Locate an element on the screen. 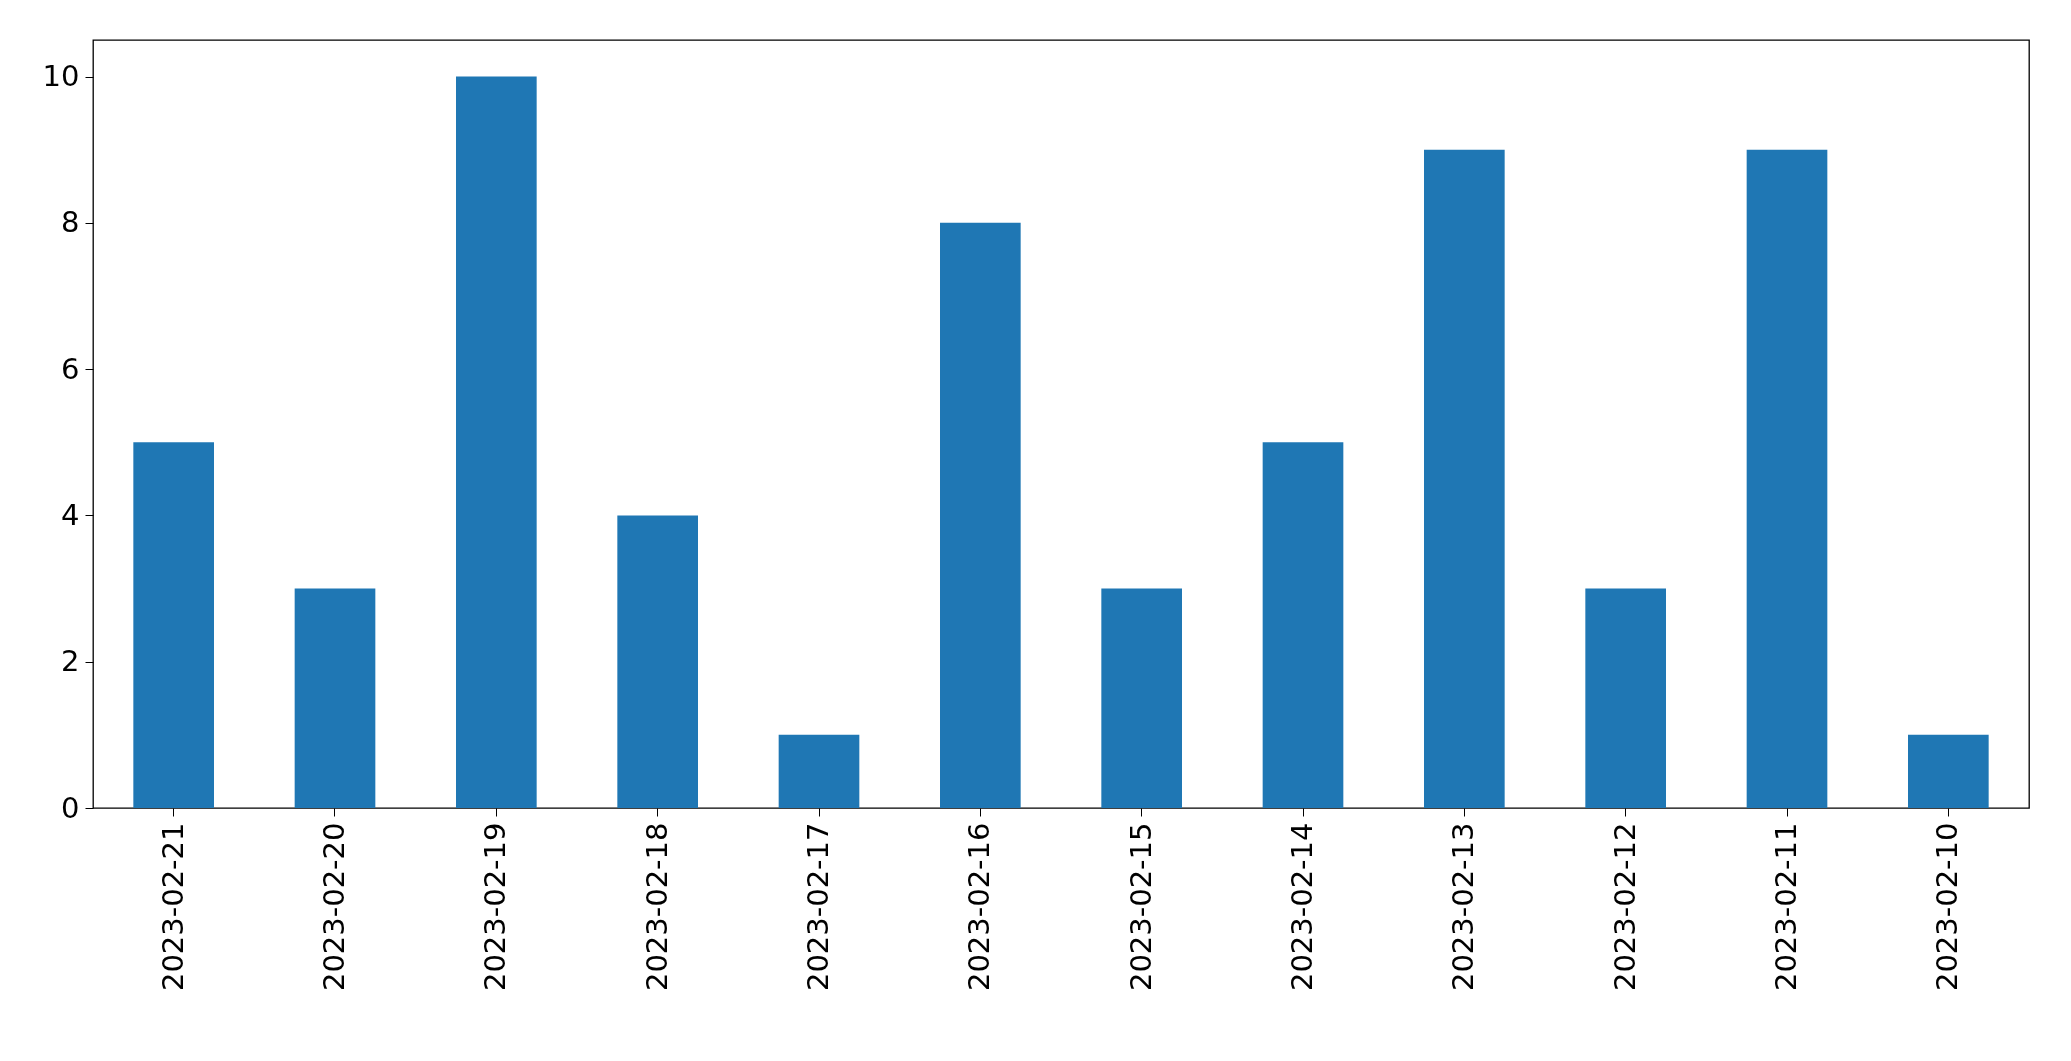 The image size is (2071, 1061). x-tick-label: 2023-02-13 is located at coordinates (1463, 907).